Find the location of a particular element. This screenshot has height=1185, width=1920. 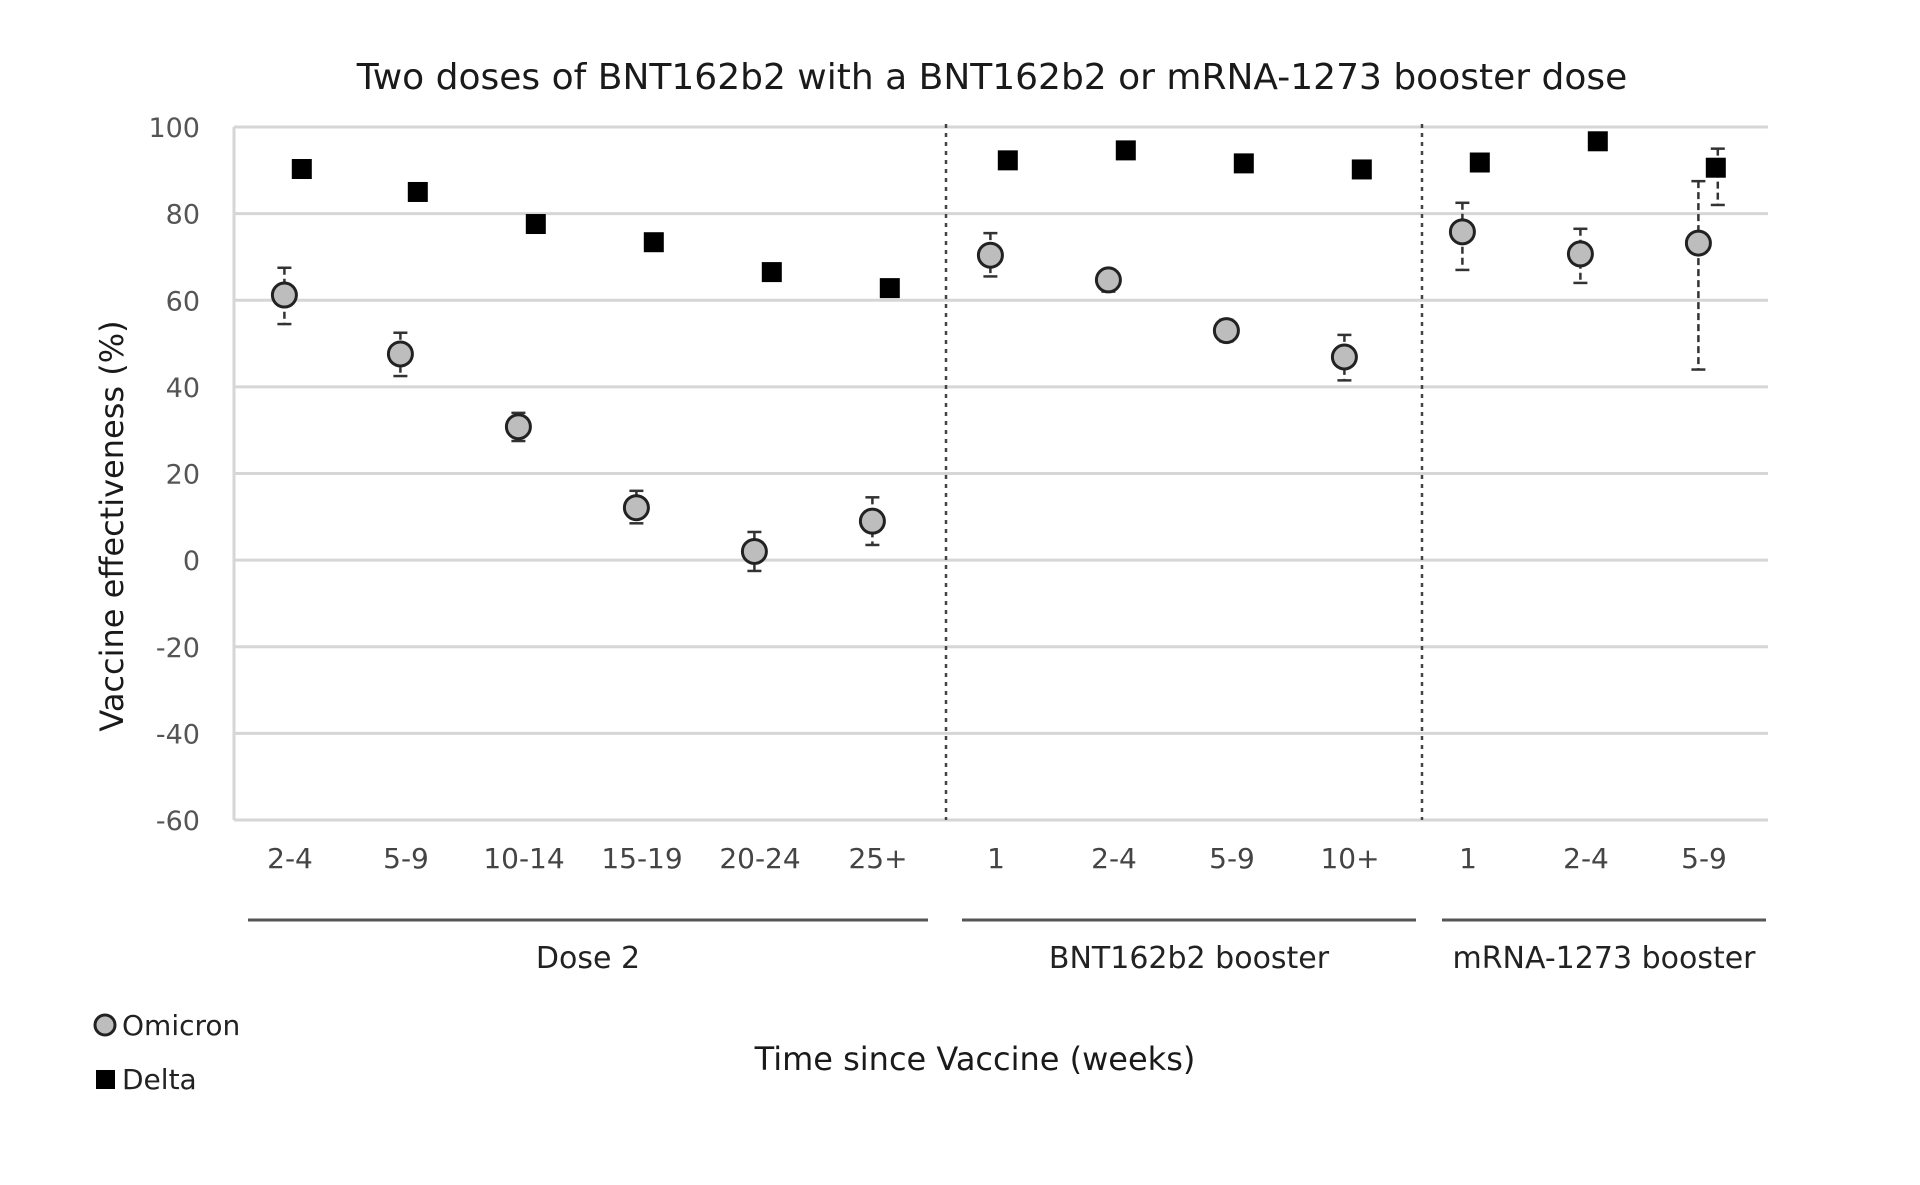

legend-omicron-marker is located at coordinates (105, 1025).